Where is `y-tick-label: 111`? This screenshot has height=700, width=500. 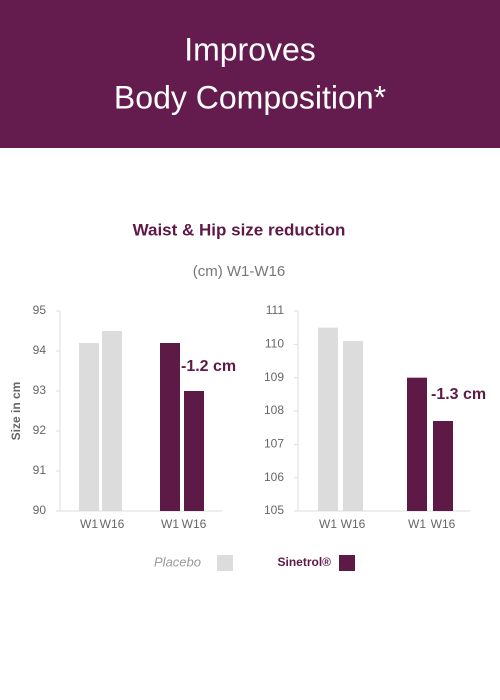 y-tick-label: 111 is located at coordinates (275, 310).